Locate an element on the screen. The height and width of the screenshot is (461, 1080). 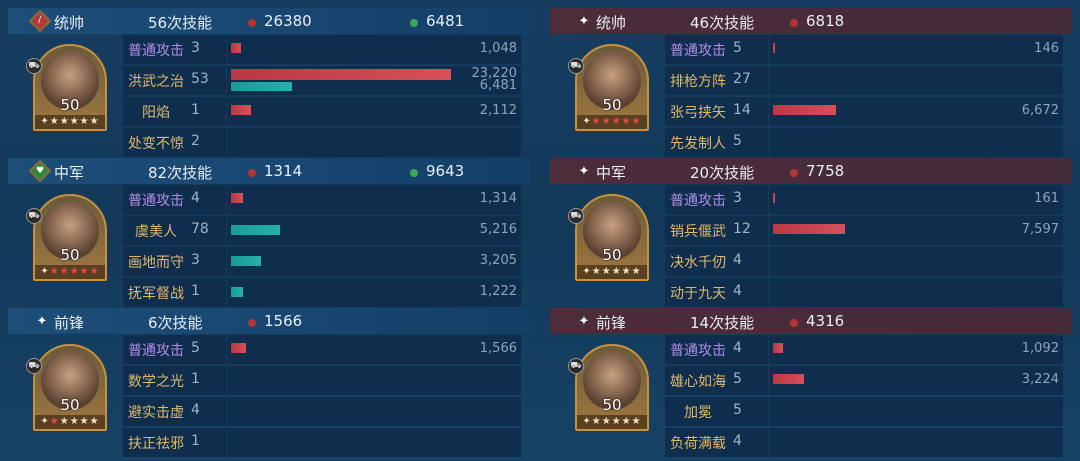
skill-uses: 12 is located at coordinates (742, 229).